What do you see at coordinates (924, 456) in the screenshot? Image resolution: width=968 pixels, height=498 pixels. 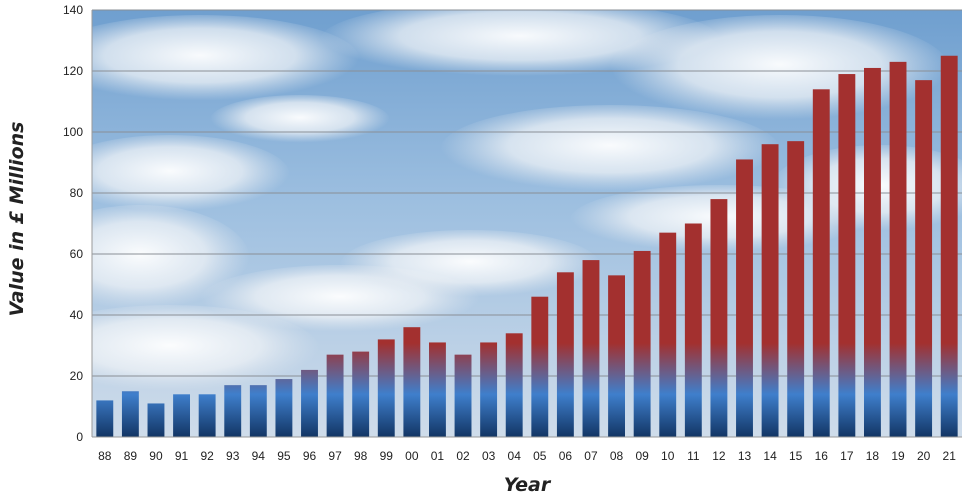 I see `x-tick-label: 20` at bounding box center [924, 456].